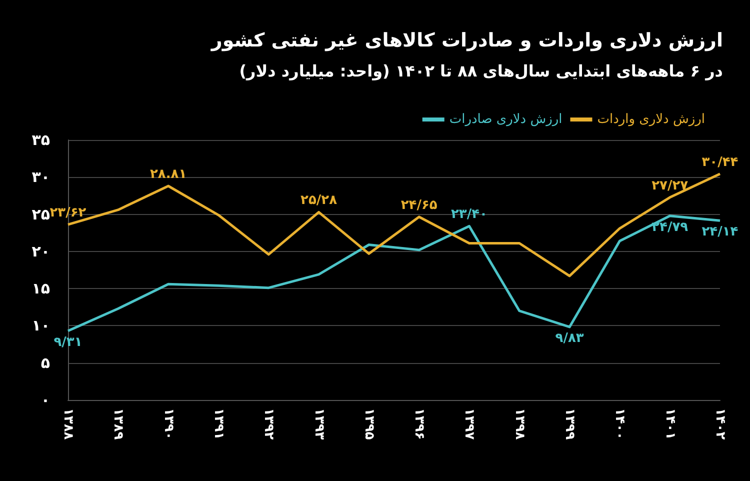 Image resolution: width=750 pixels, height=481 pixels. What do you see at coordinates (318, 424) in the screenshot?
I see `x-tick-label: ۱۳۹۳` at bounding box center [318, 424].